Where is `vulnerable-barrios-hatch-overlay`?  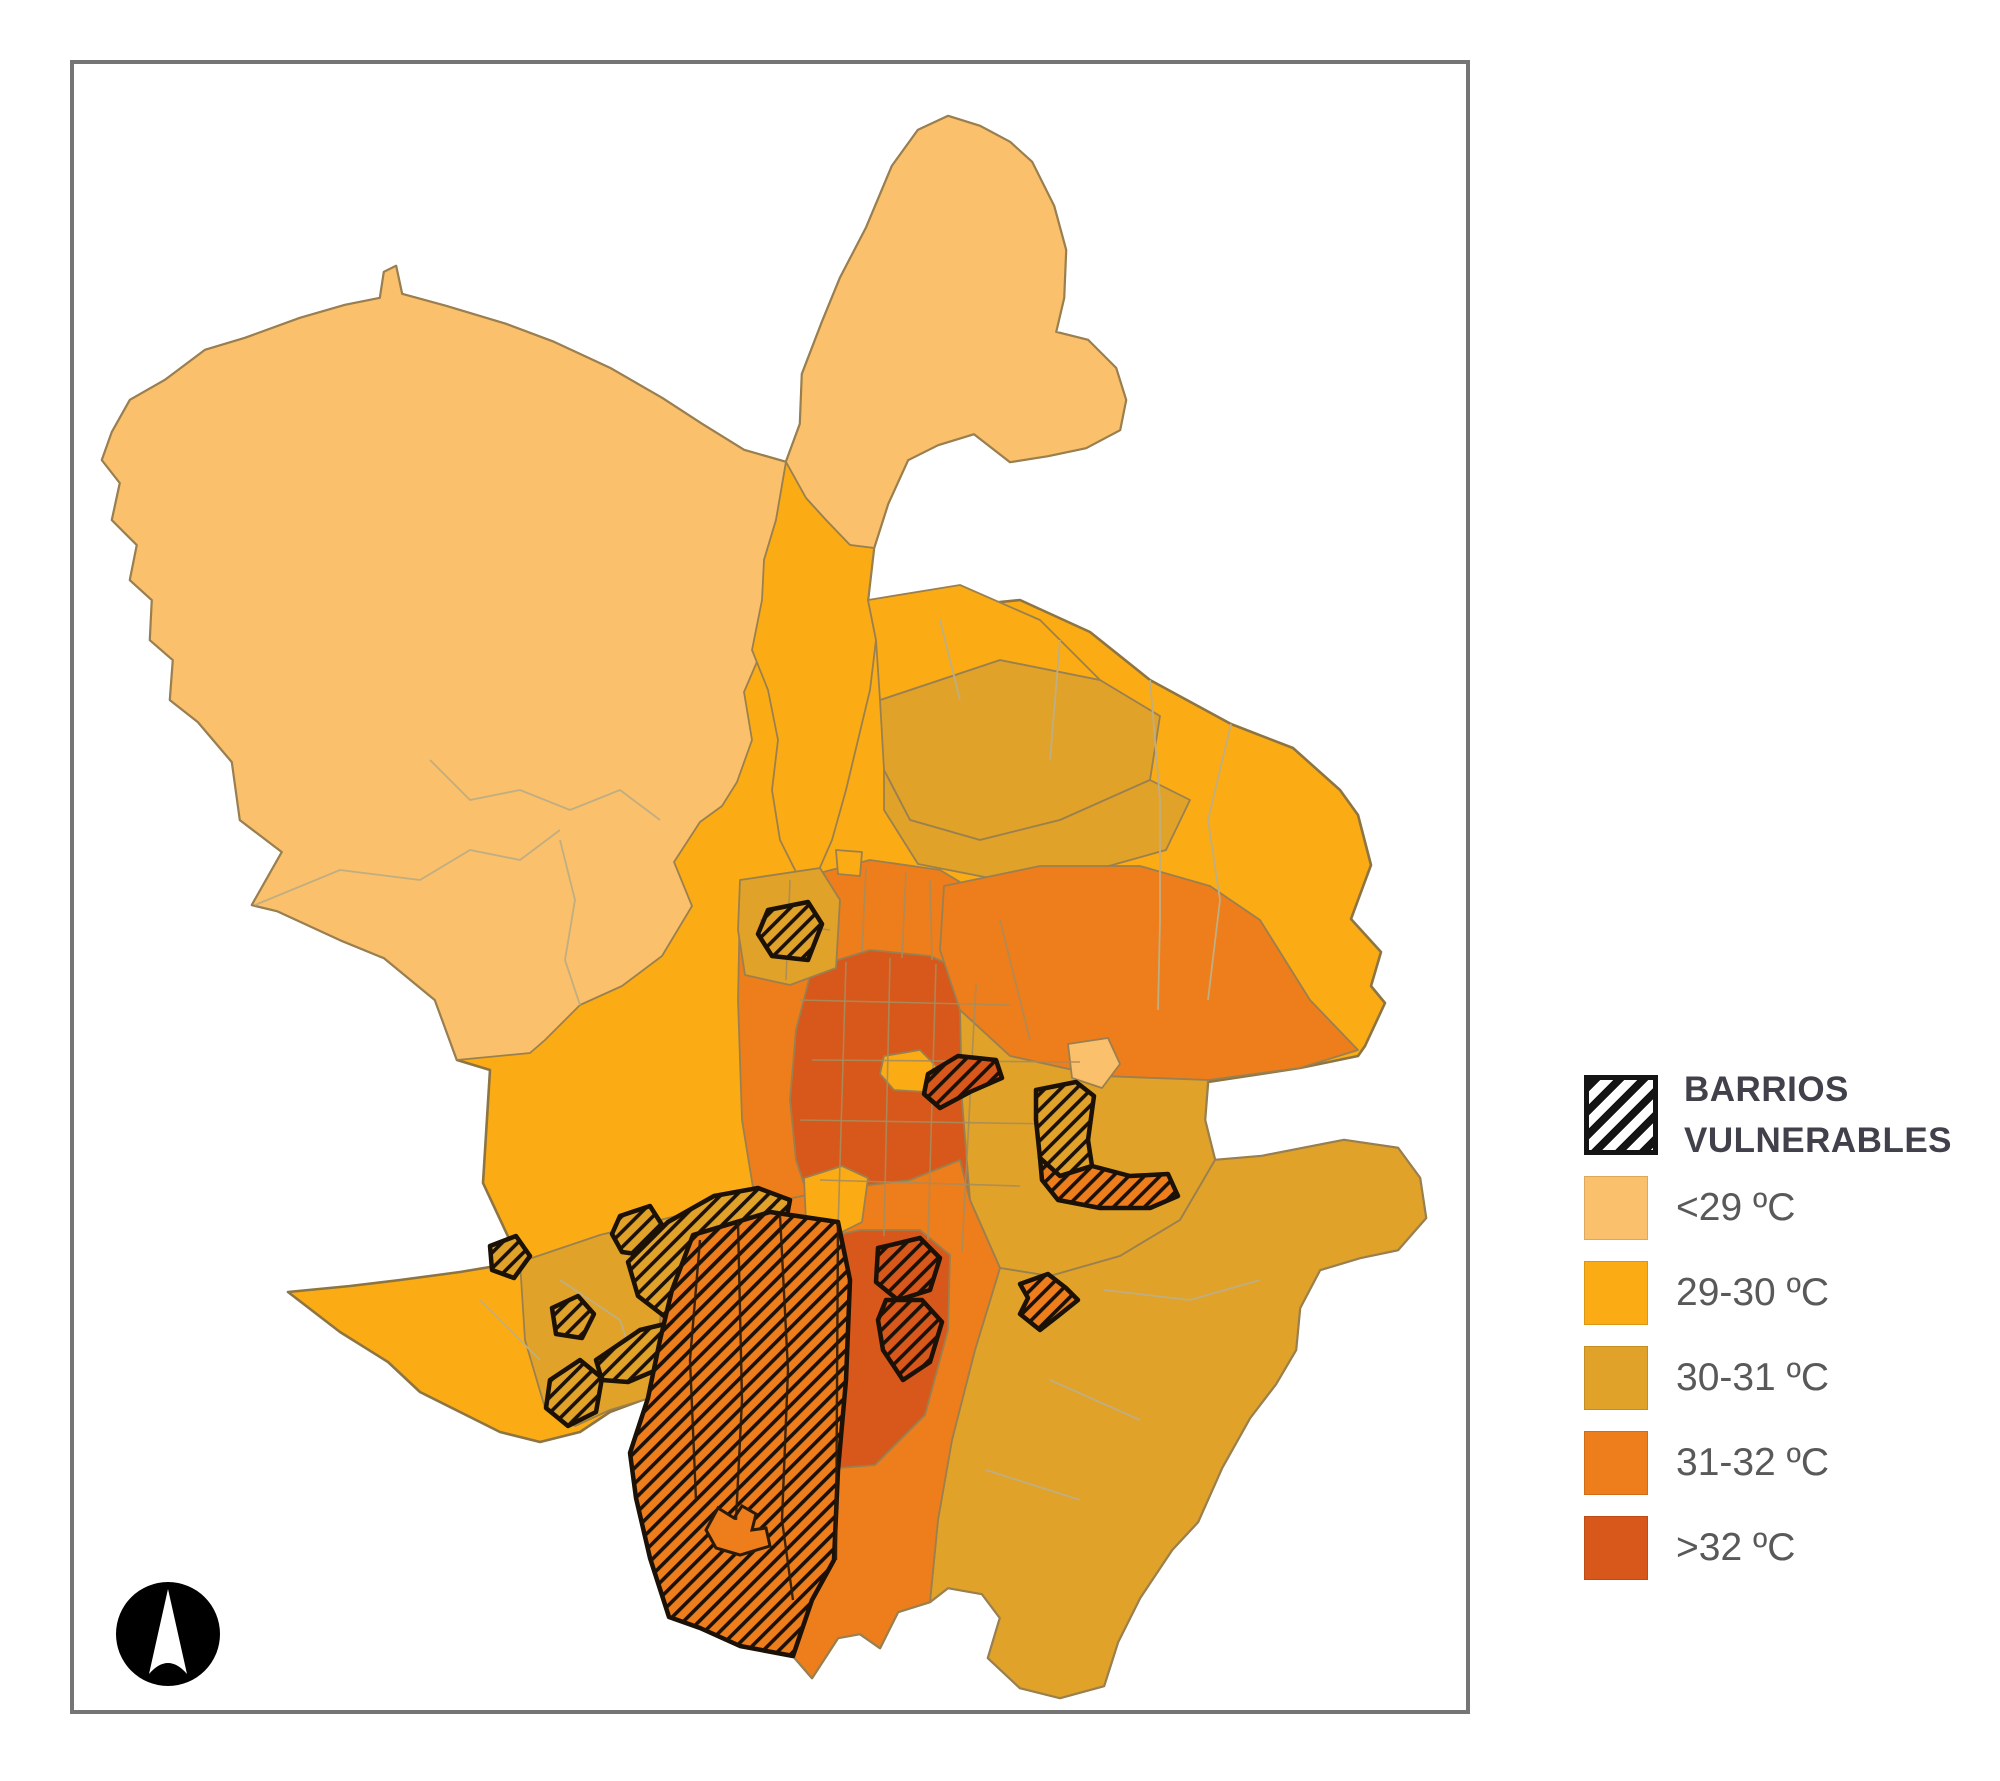 vulnerable-barrios-hatch-overlay is located at coordinates (834, 1279).